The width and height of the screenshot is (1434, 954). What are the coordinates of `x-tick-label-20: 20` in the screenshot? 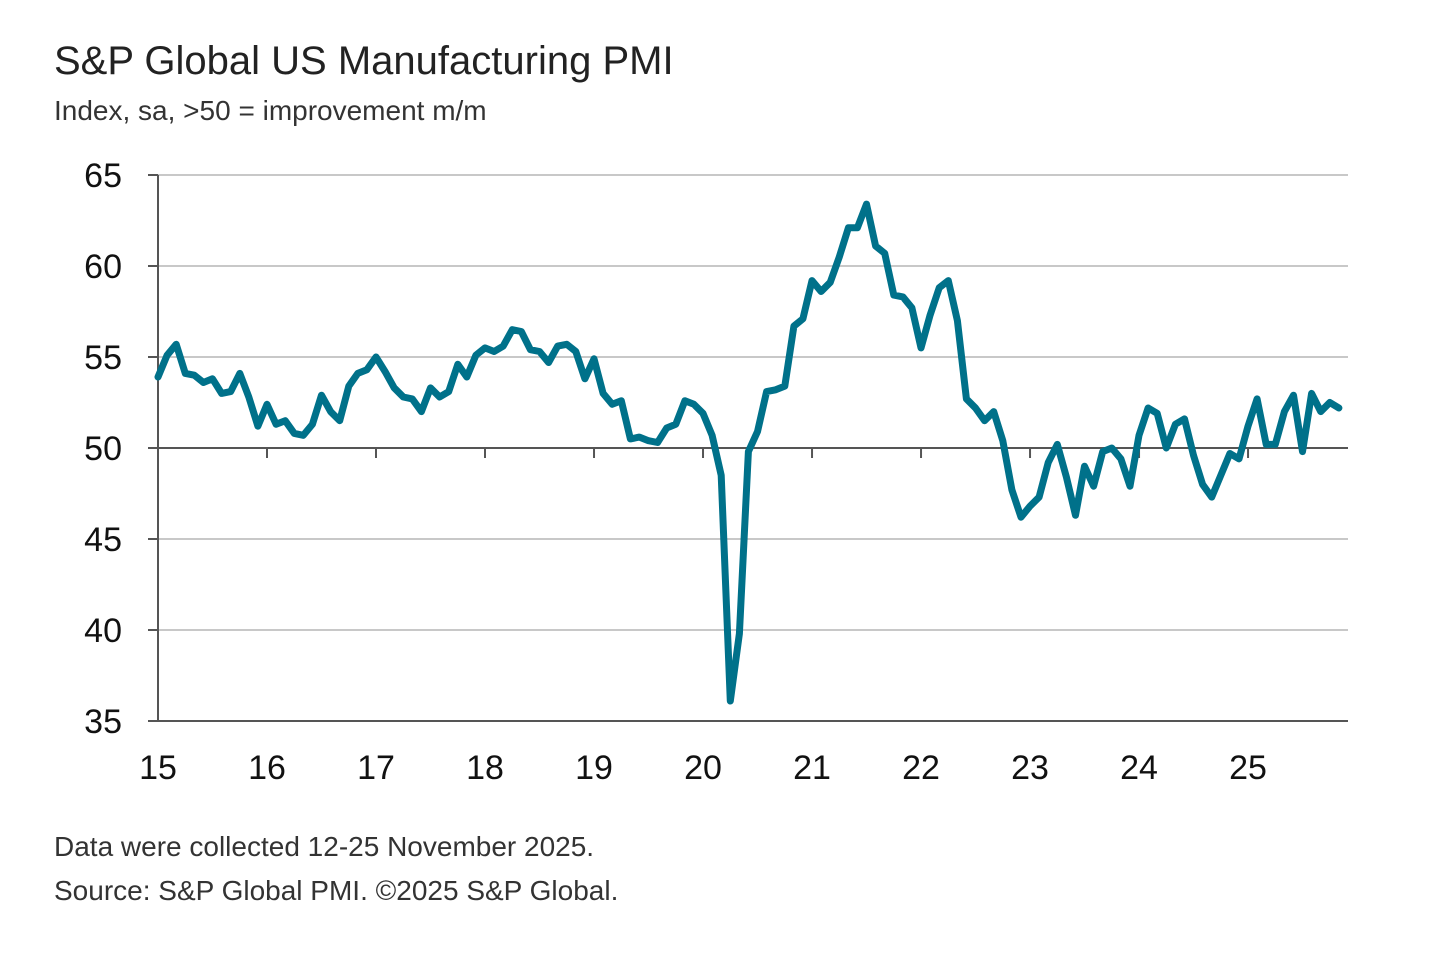 It's located at (703, 768).